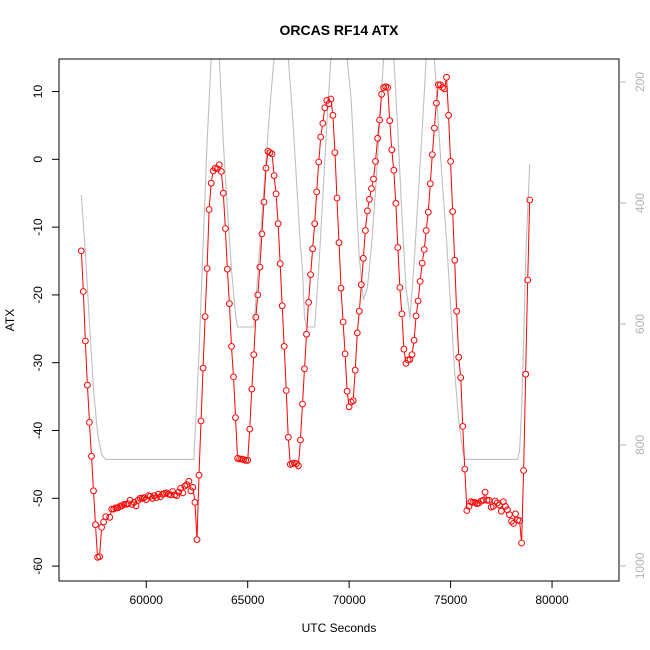 Image resolution: width=650 pixels, height=650 pixels. Describe the element at coordinates (640, 324) in the screenshot. I see `y2-tick-label: 600` at that location.